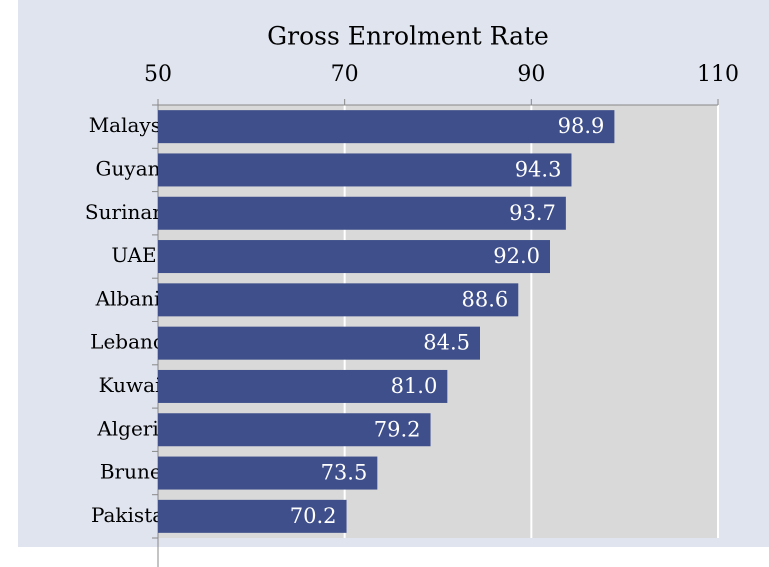 Image resolution: width=769 pixels, height=567 pixels. I want to click on x-tick-label: 90, so click(531, 74).